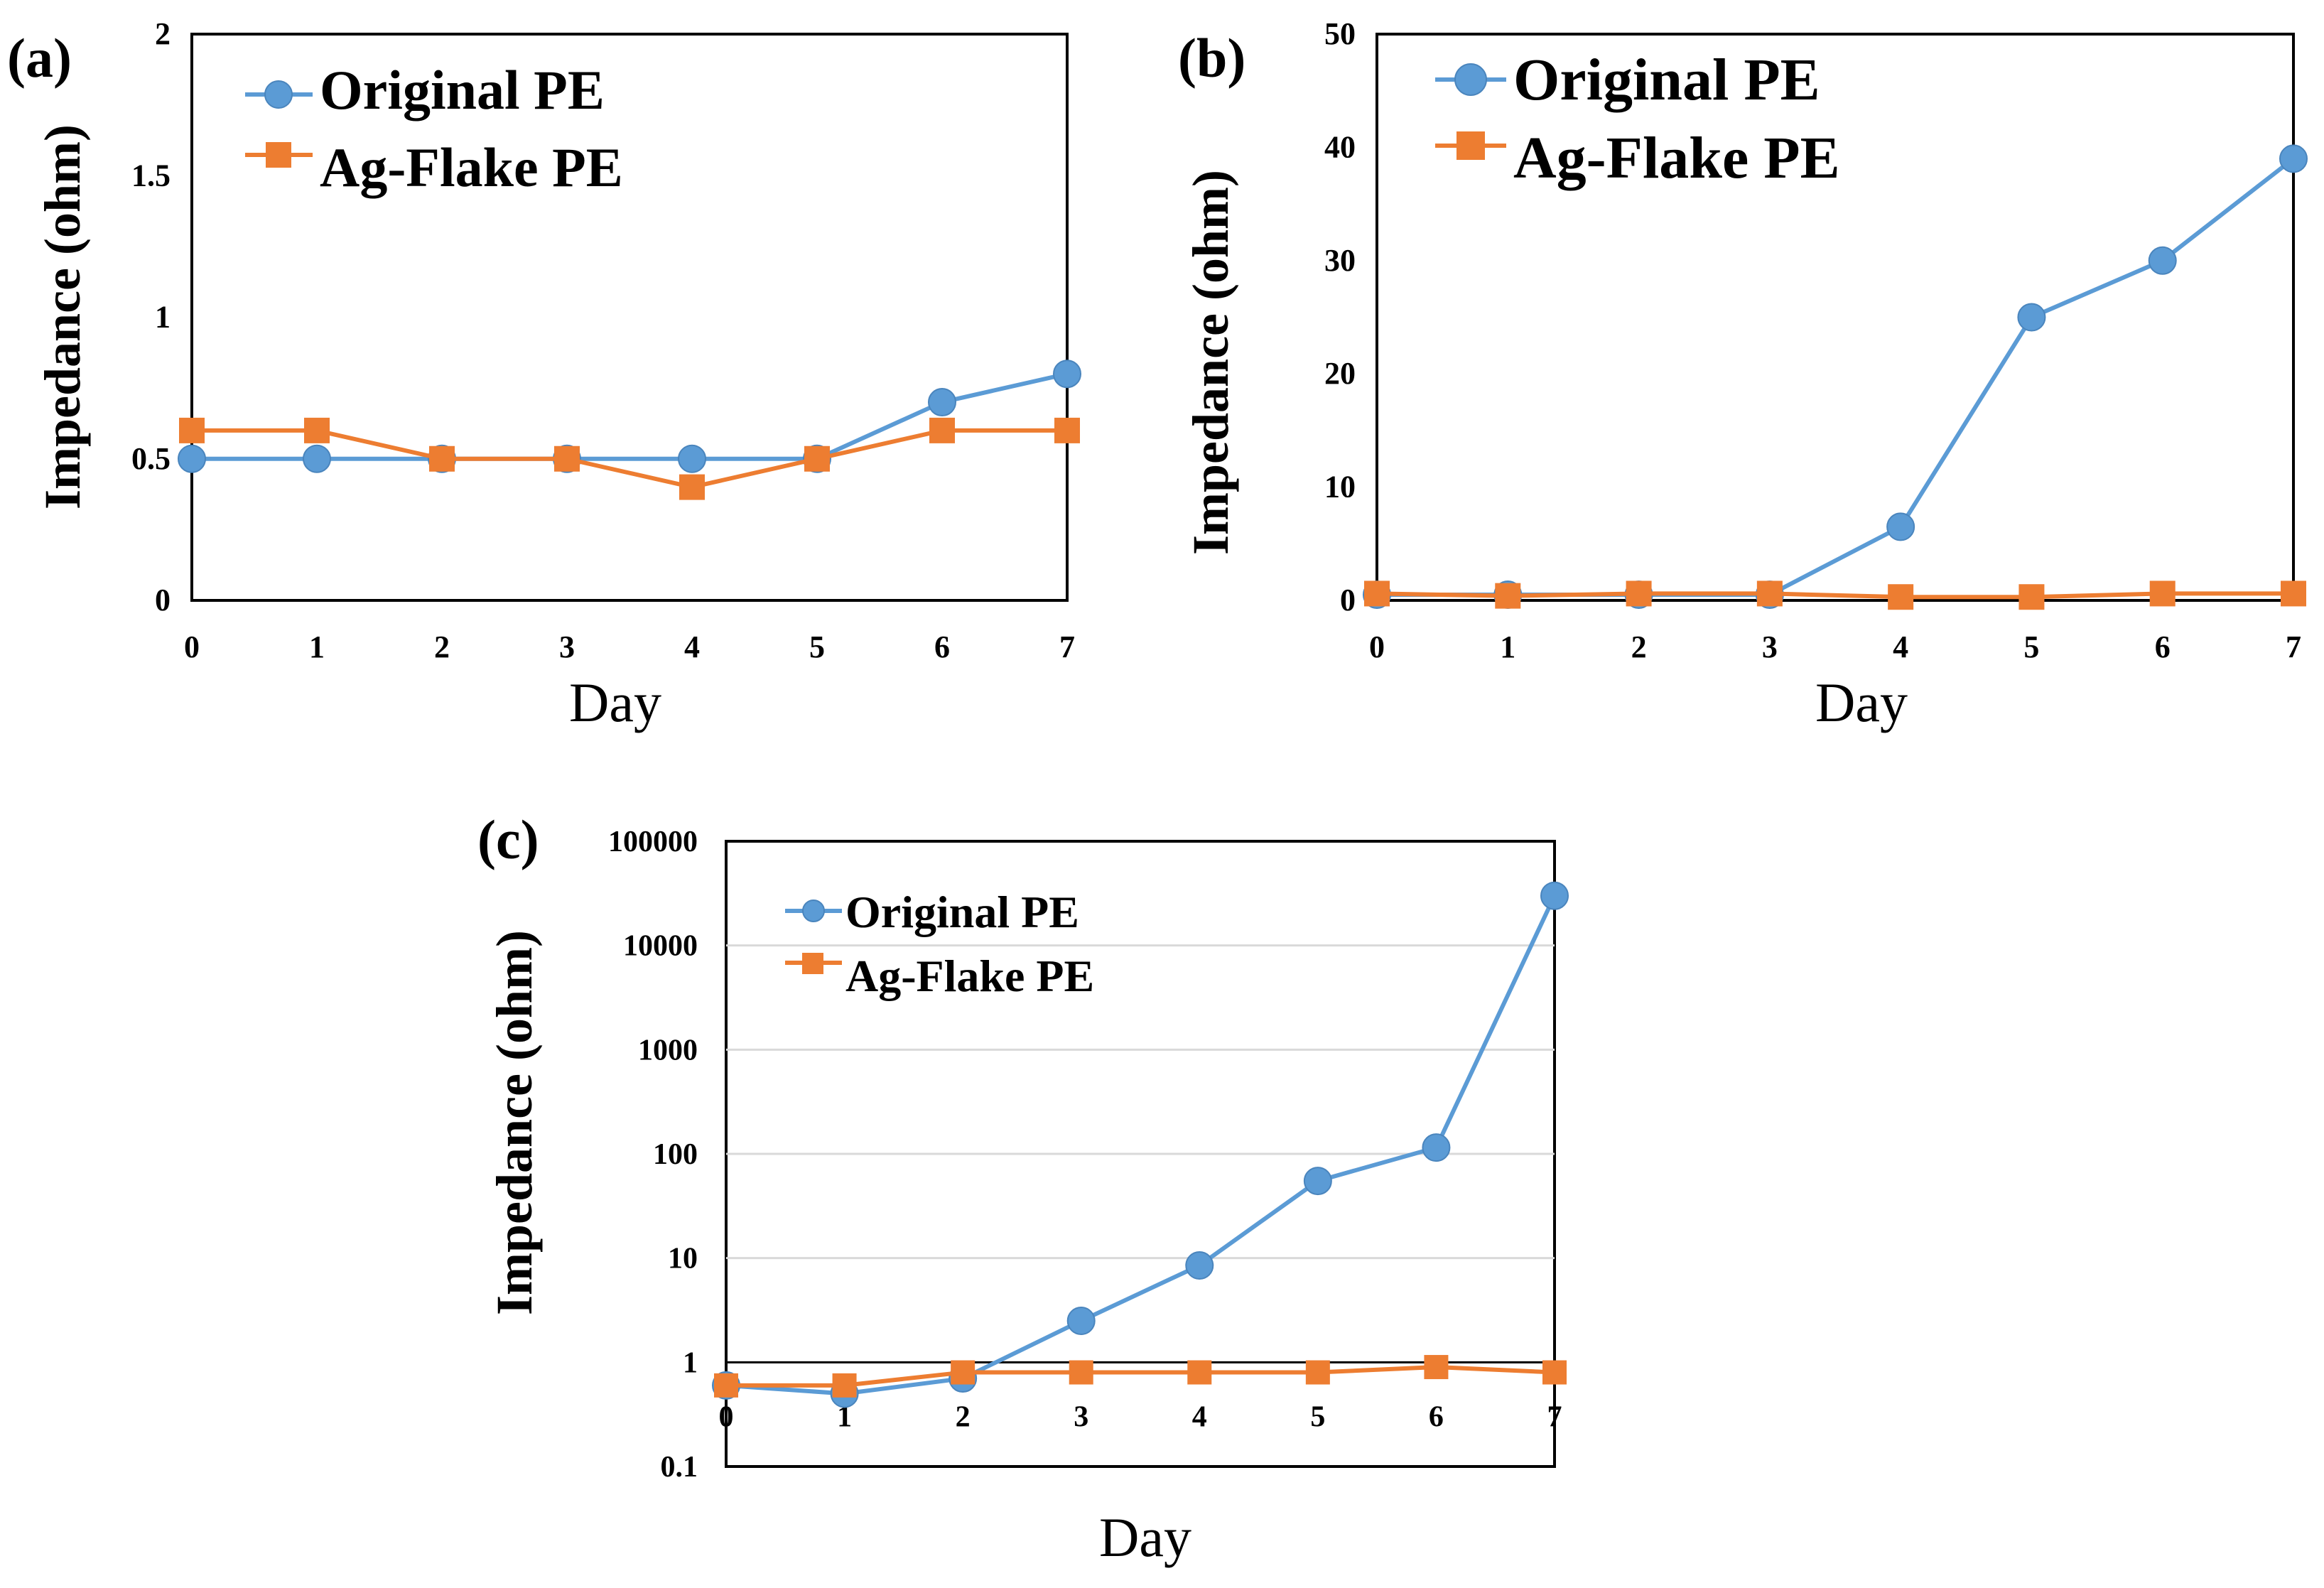 The image size is (2324, 1588). I want to click on y-tick-label: 1.5, so click(151, 175).